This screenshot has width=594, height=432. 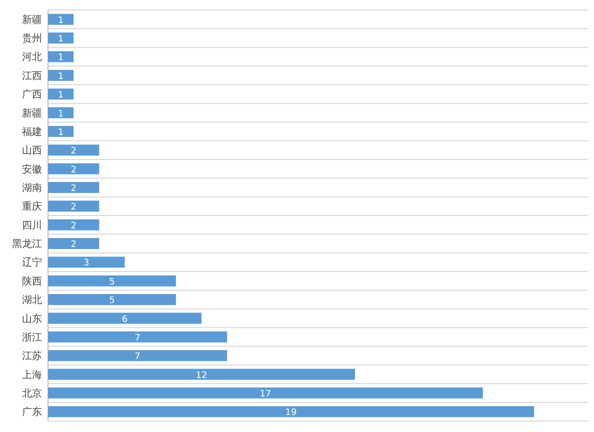 What do you see at coordinates (32, 94) in the screenshot?
I see `y-tick-label: 广西` at bounding box center [32, 94].